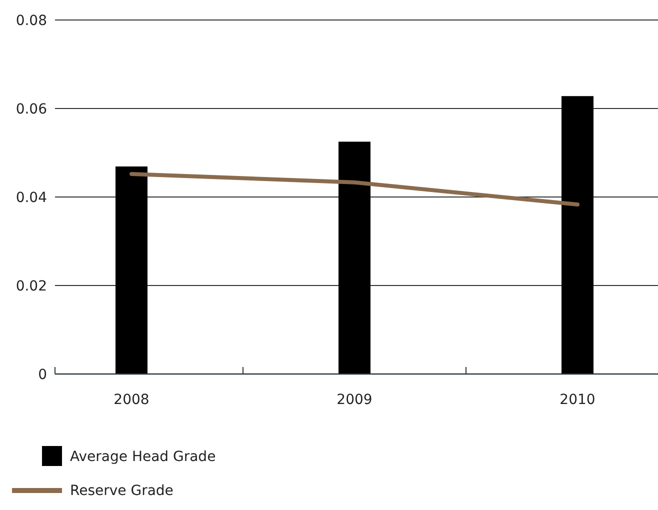  I want to click on y-tick-label: 0.08, so click(31, 20).